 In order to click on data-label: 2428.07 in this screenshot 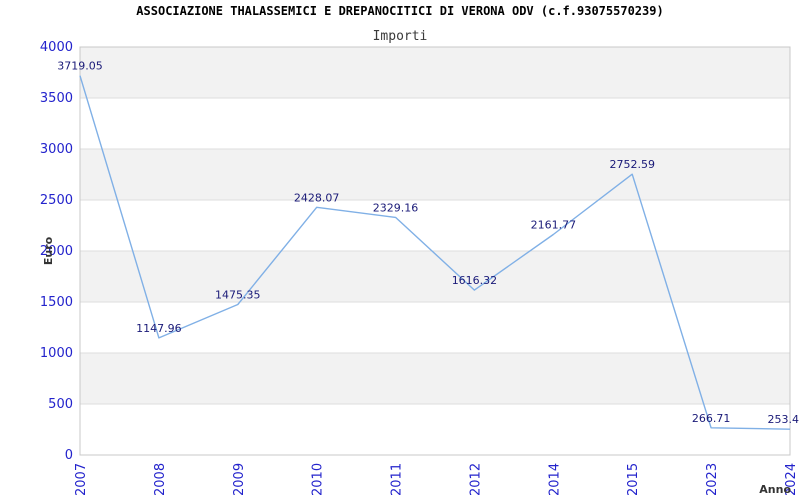, I will do `click(317, 197)`.